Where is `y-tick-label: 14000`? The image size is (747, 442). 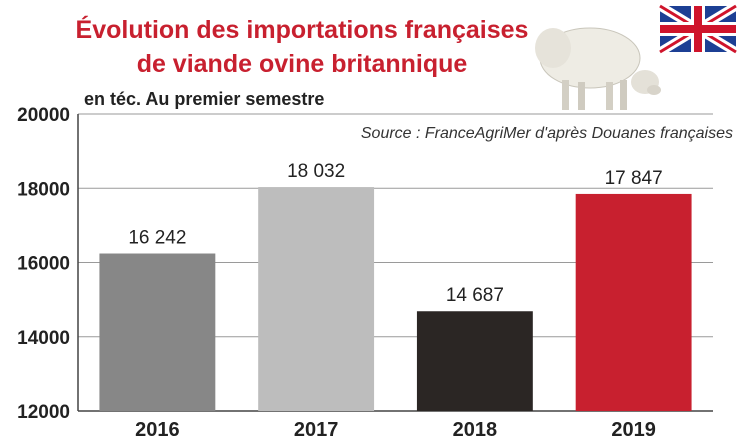 y-tick-label: 14000 is located at coordinates (43, 338).